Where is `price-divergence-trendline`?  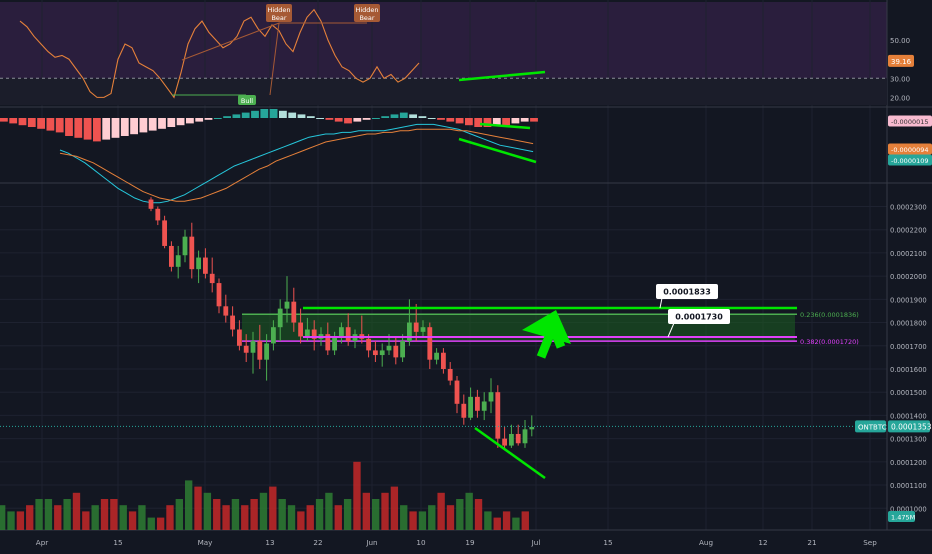
price-divergence-trendline is located at coordinates (510, 453).